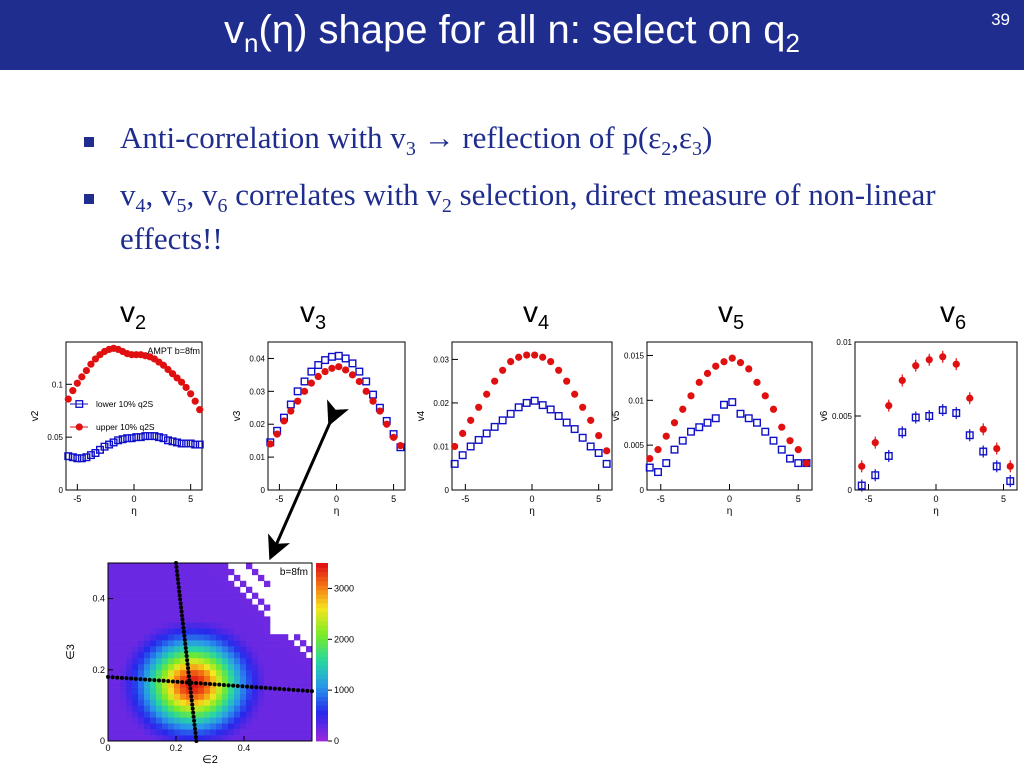 The width and height of the screenshot is (1024, 768). Describe the element at coordinates (128, 194) in the screenshot. I see `bullet-text: v` at that location.